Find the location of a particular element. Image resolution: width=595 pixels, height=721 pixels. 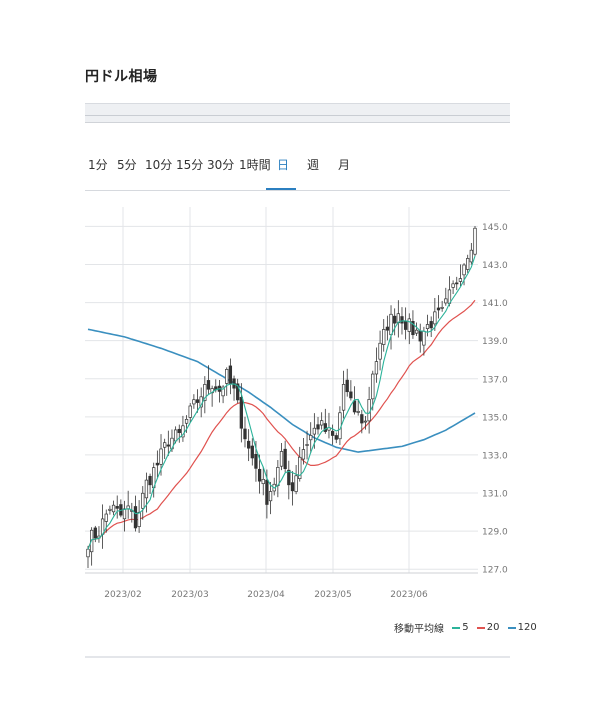

tab-30min: 30分 is located at coordinates (221, 165).